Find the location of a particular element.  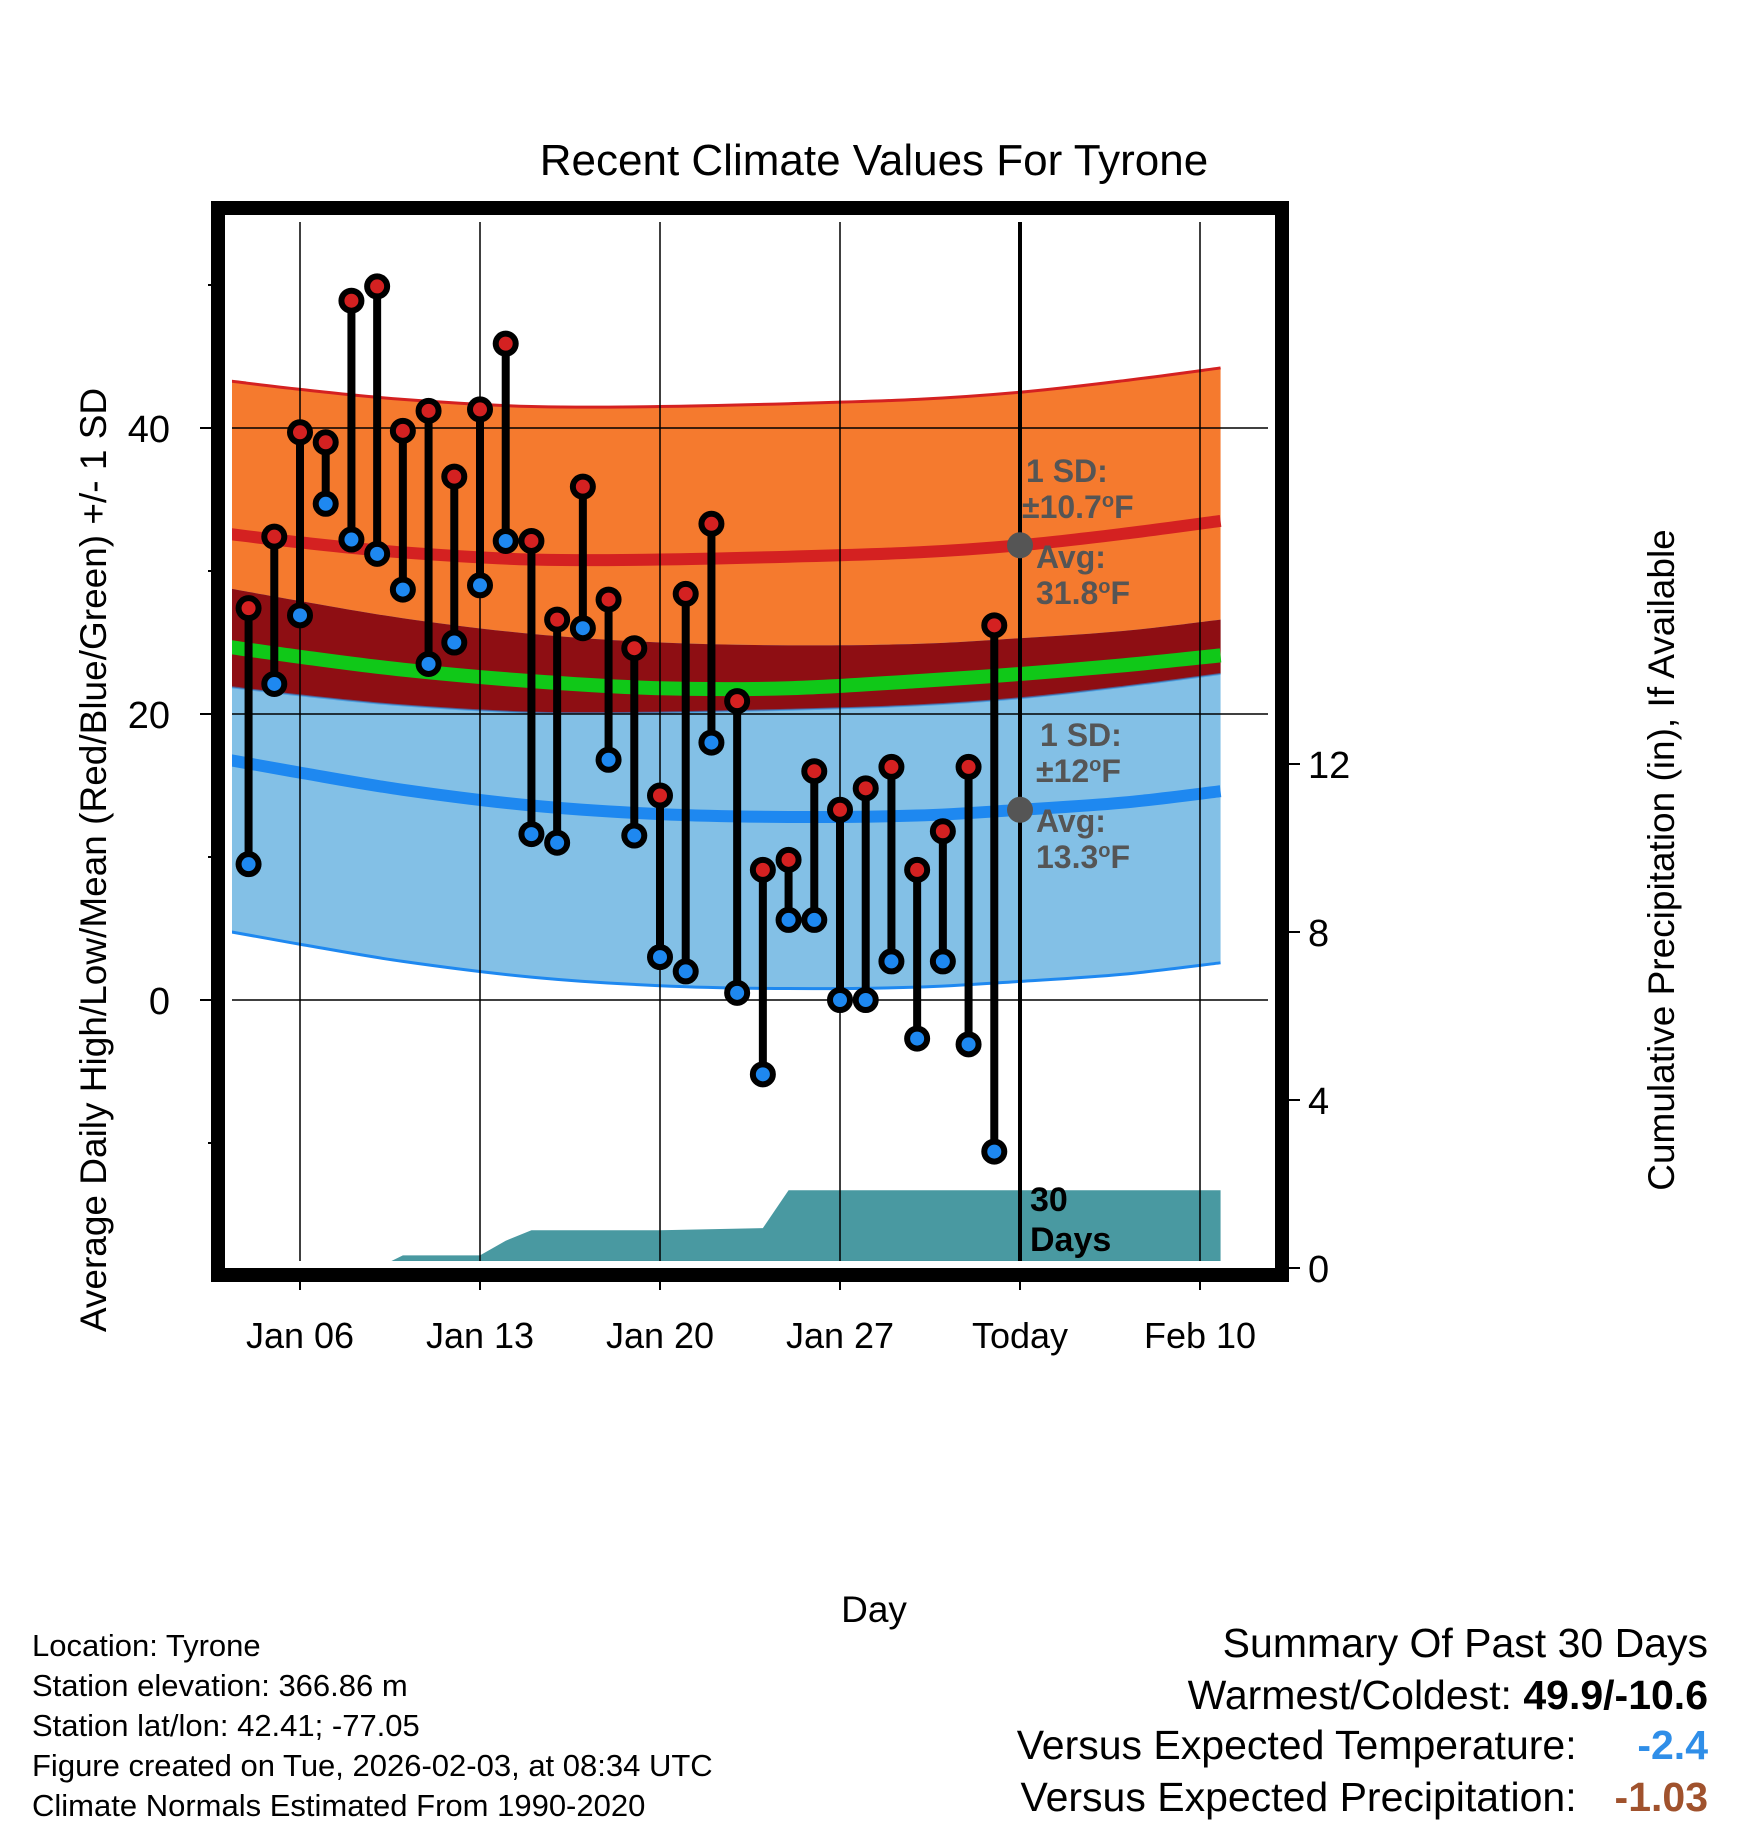

x-tick-label: Jan 20 is located at coordinates (660, 1335).